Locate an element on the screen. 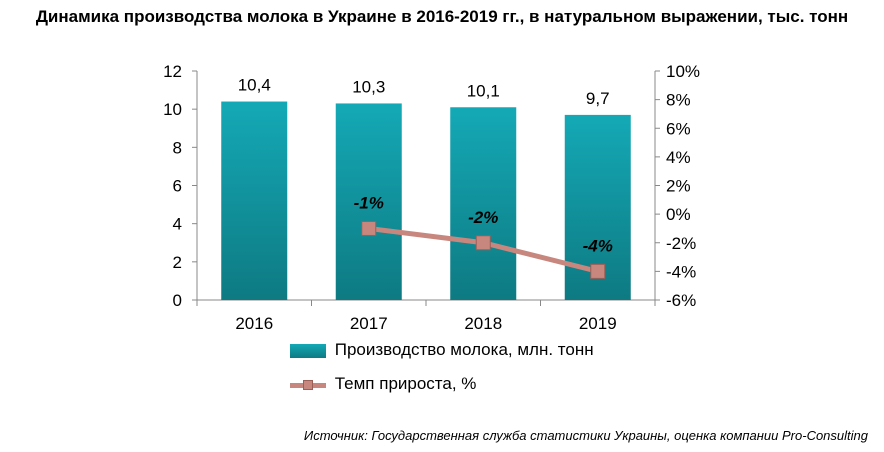 This screenshot has width=884, height=452. right-tick-label: 2% is located at coordinates (678, 186).